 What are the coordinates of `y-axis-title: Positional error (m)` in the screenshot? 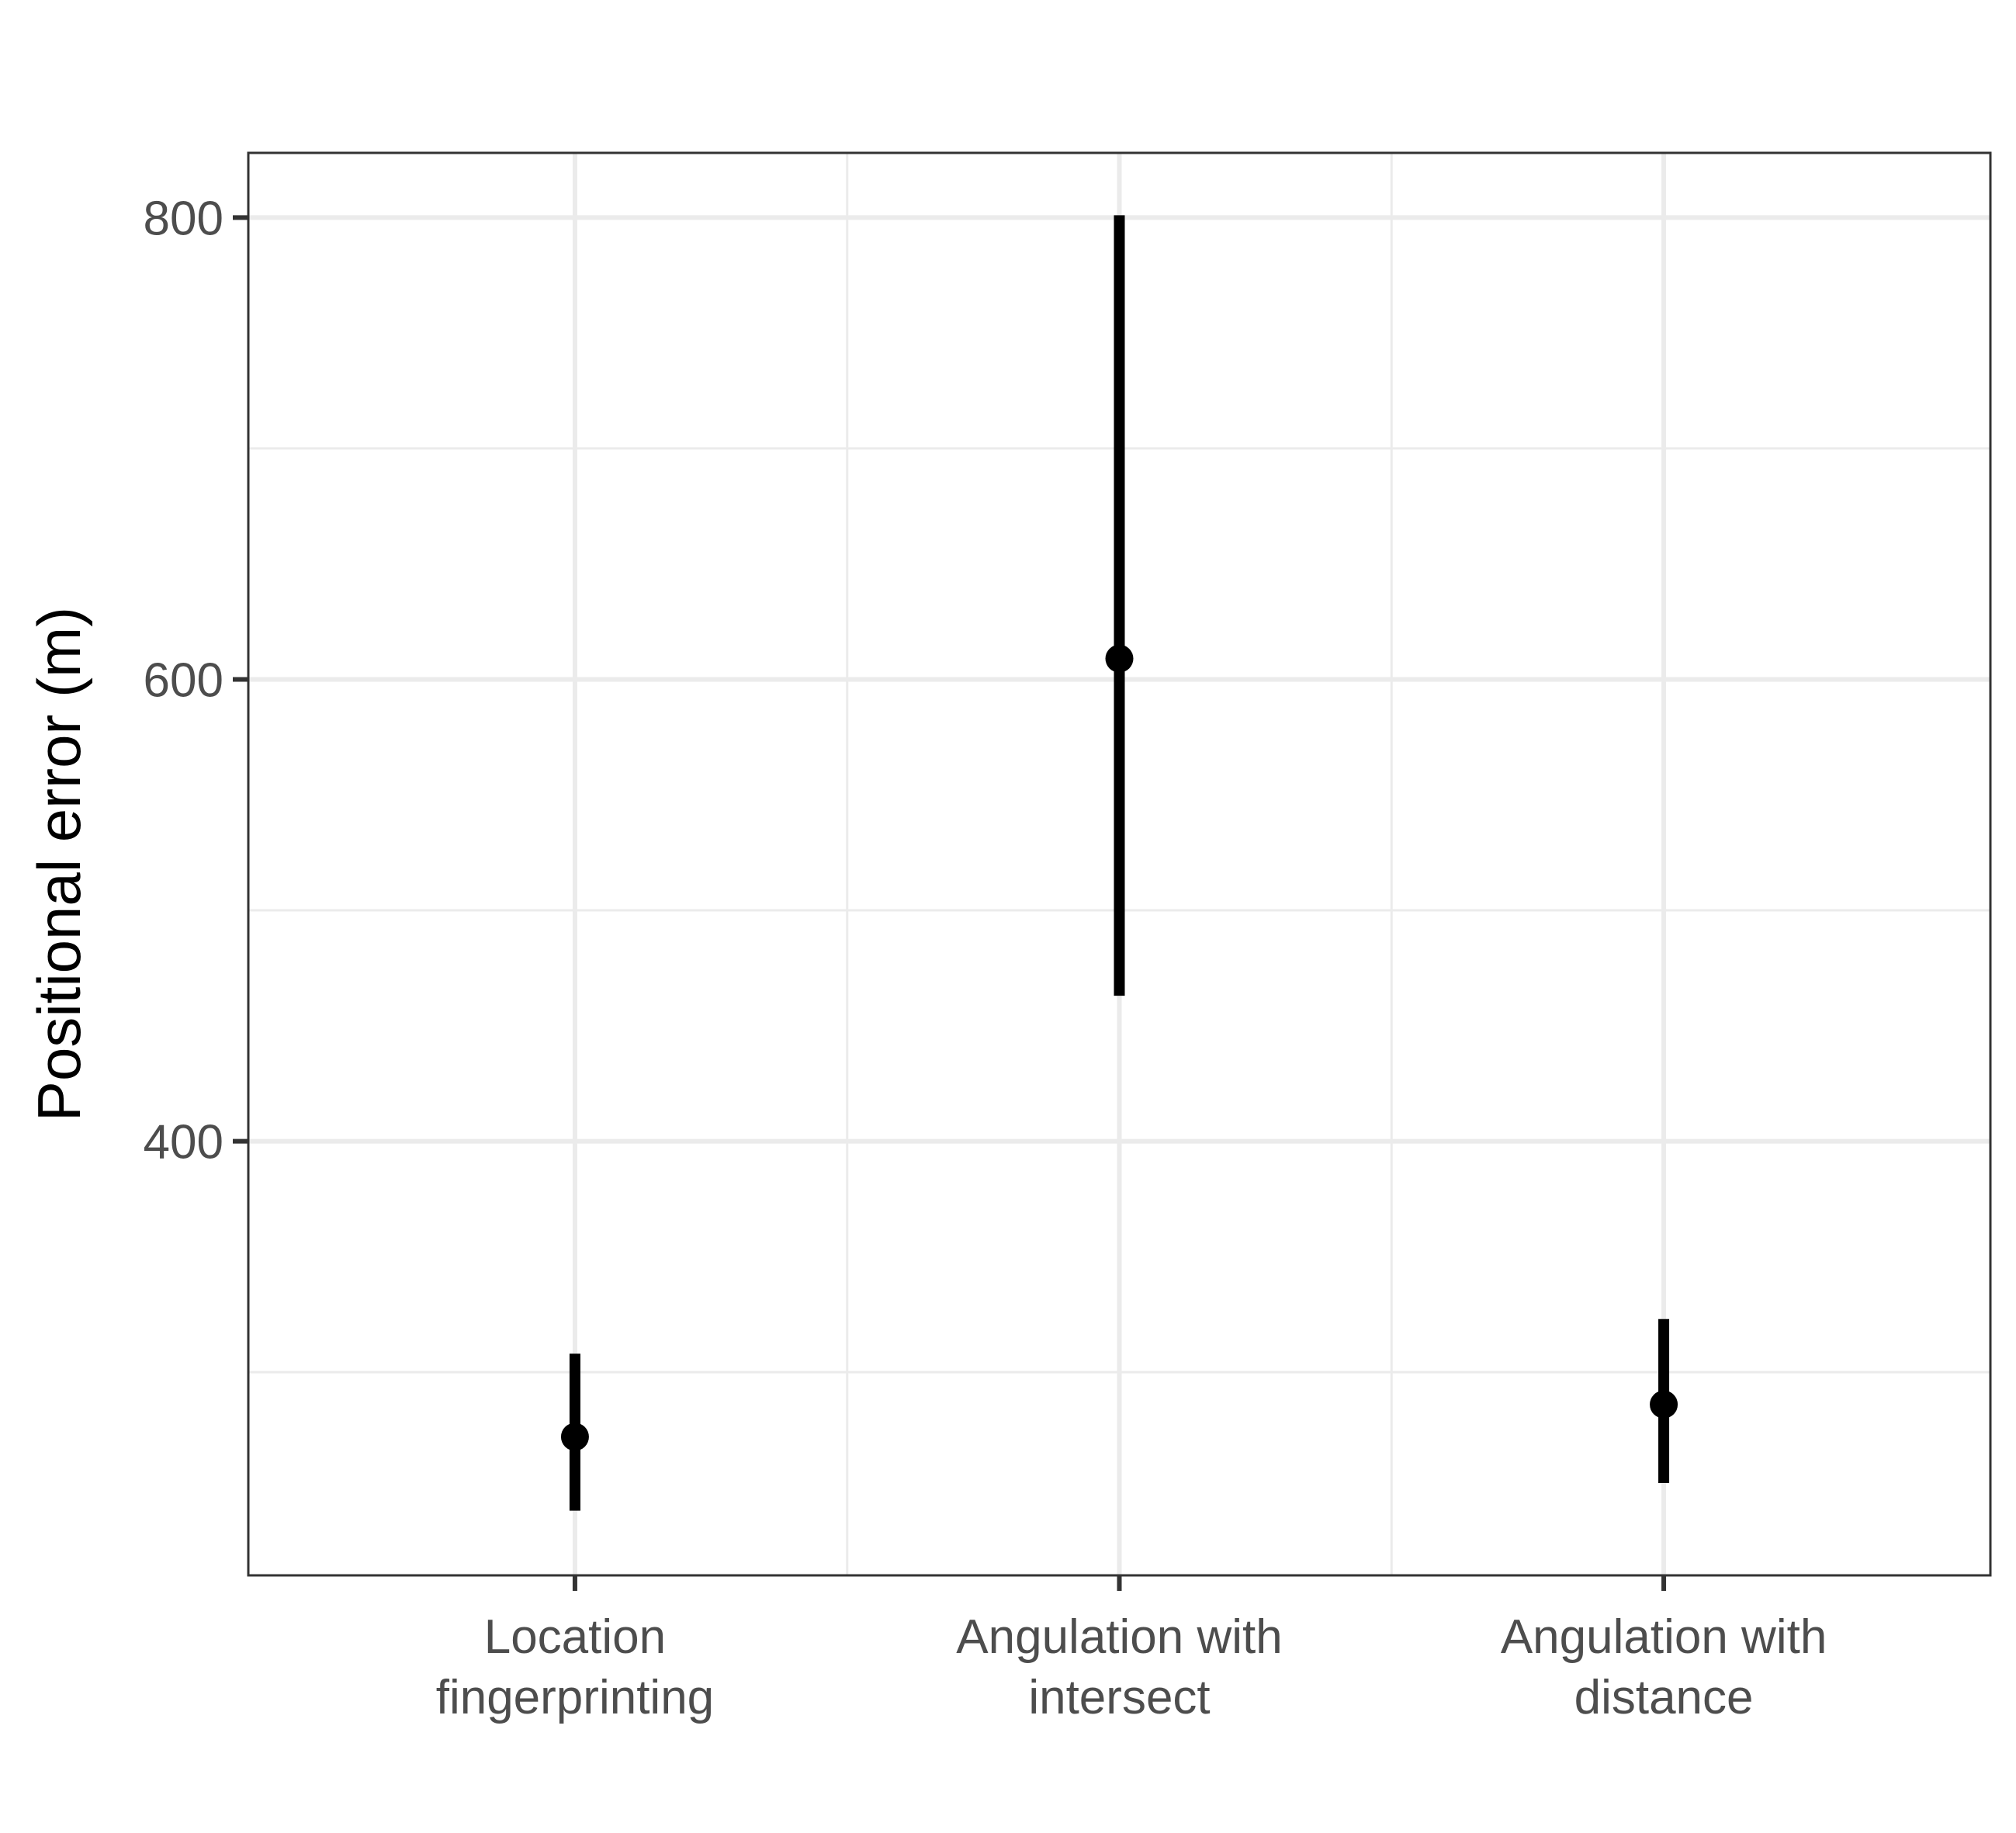 It's located at (59, 864).